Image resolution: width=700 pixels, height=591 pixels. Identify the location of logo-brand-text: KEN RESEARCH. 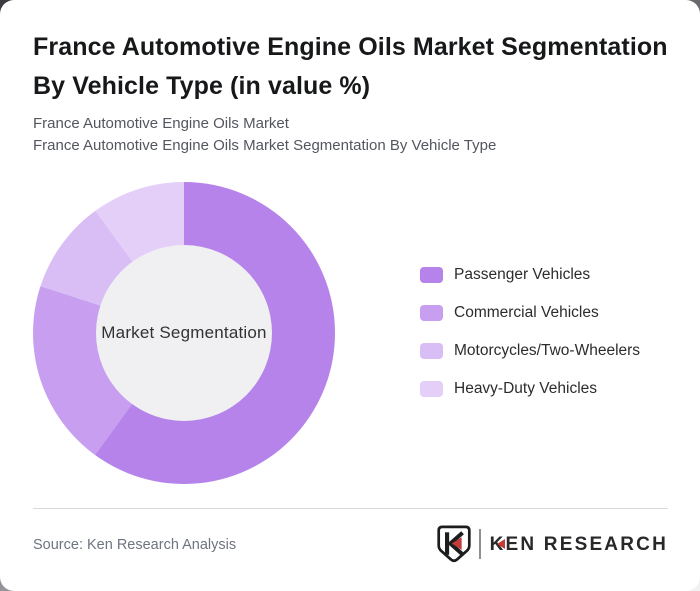
(578, 544).